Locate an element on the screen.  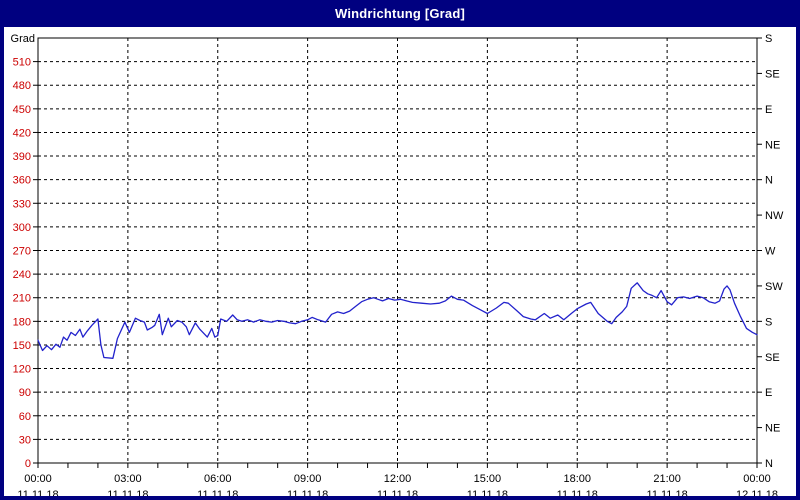
window-border-left is located at coordinates (2, 250).